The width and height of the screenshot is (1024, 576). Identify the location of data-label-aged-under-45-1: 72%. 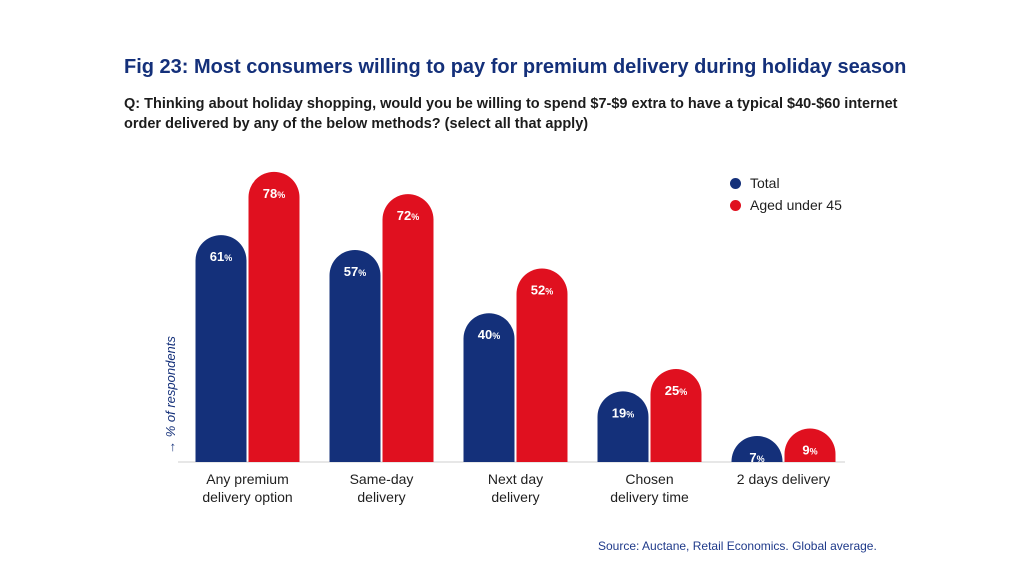
(408, 215).